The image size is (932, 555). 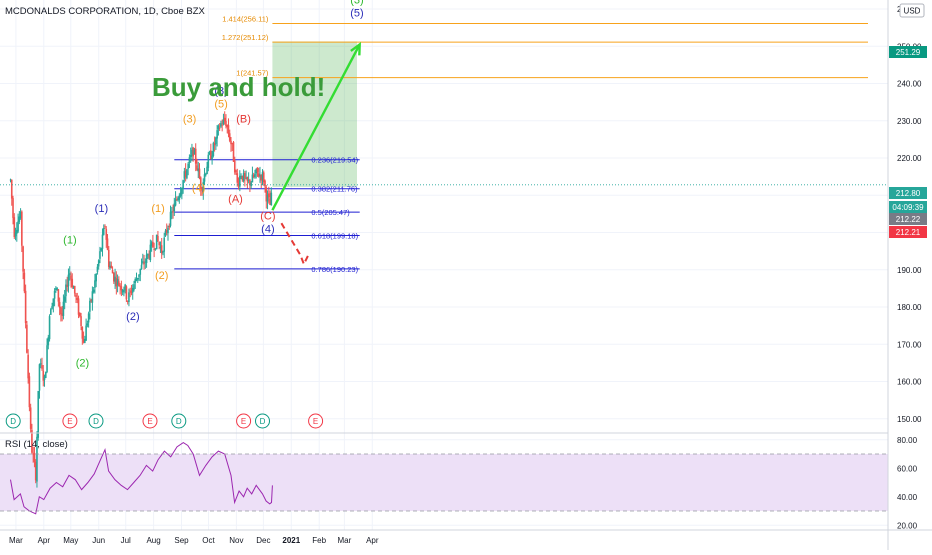 What do you see at coordinates (161, 276) in the screenshot?
I see `wave-label: (2)` at bounding box center [161, 276].